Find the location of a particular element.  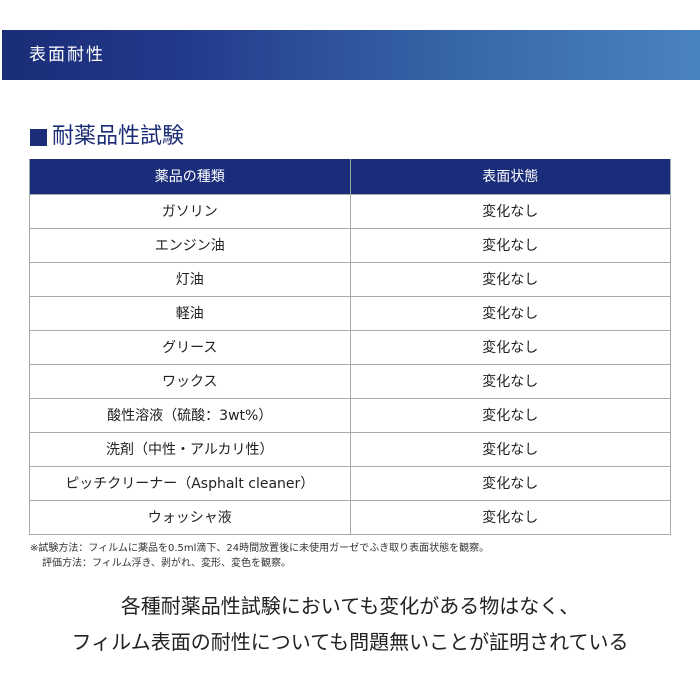

conclusion-line-1: 各種耐薬品性試験においても変化がある物はなく、 is located at coordinates (350, 606).